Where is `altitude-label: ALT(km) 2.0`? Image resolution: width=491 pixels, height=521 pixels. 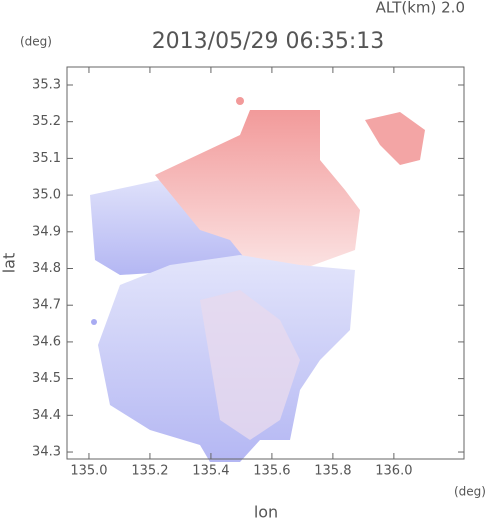
altitude-label: ALT(km) 2.0 is located at coordinates (420, 8).